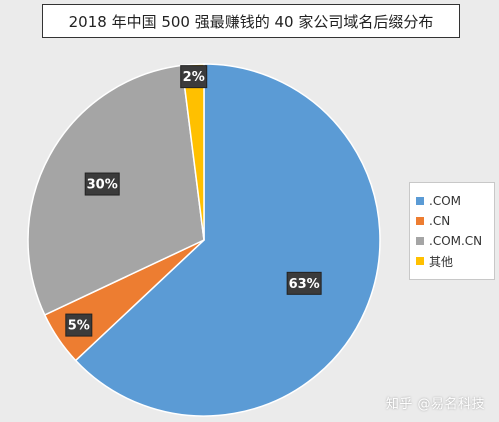 Image resolution: width=499 pixels, height=422 pixels. What do you see at coordinates (455, 261) in the screenshot?
I see `legend-item-other: 其他` at bounding box center [455, 261].